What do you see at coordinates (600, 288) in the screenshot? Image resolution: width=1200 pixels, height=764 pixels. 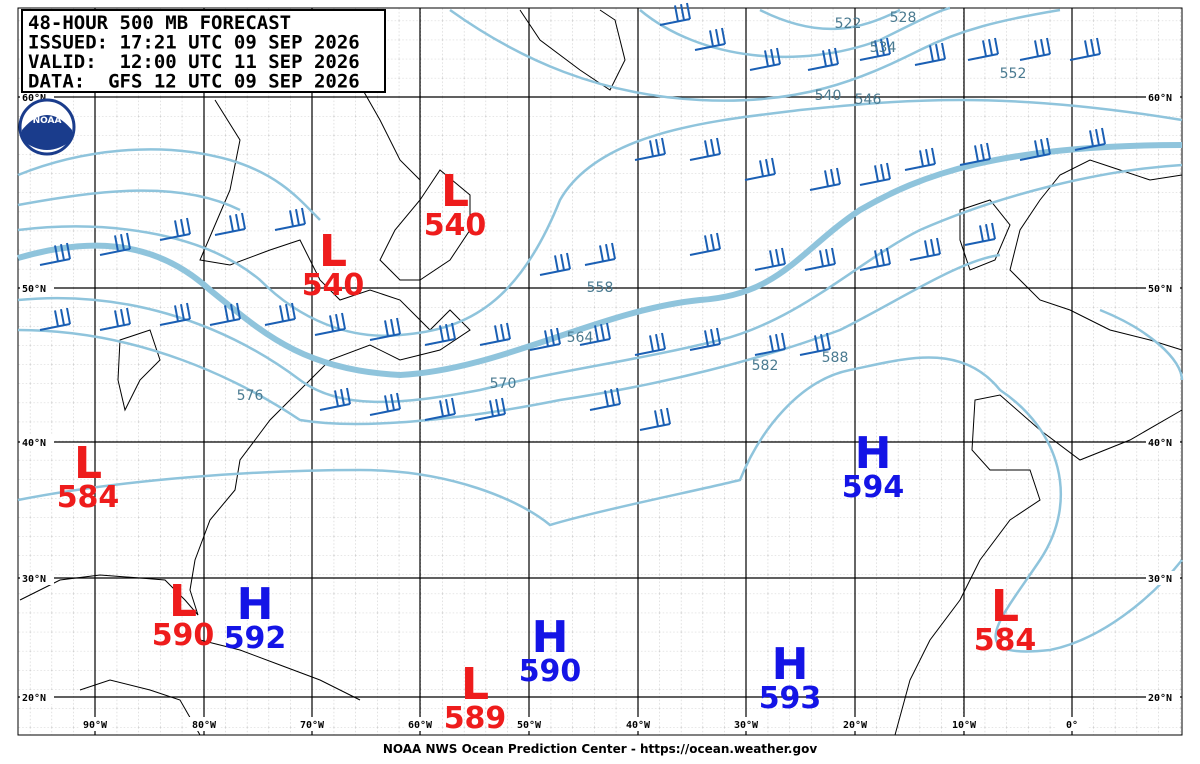 I see `contour-label: 558` at bounding box center [600, 288].